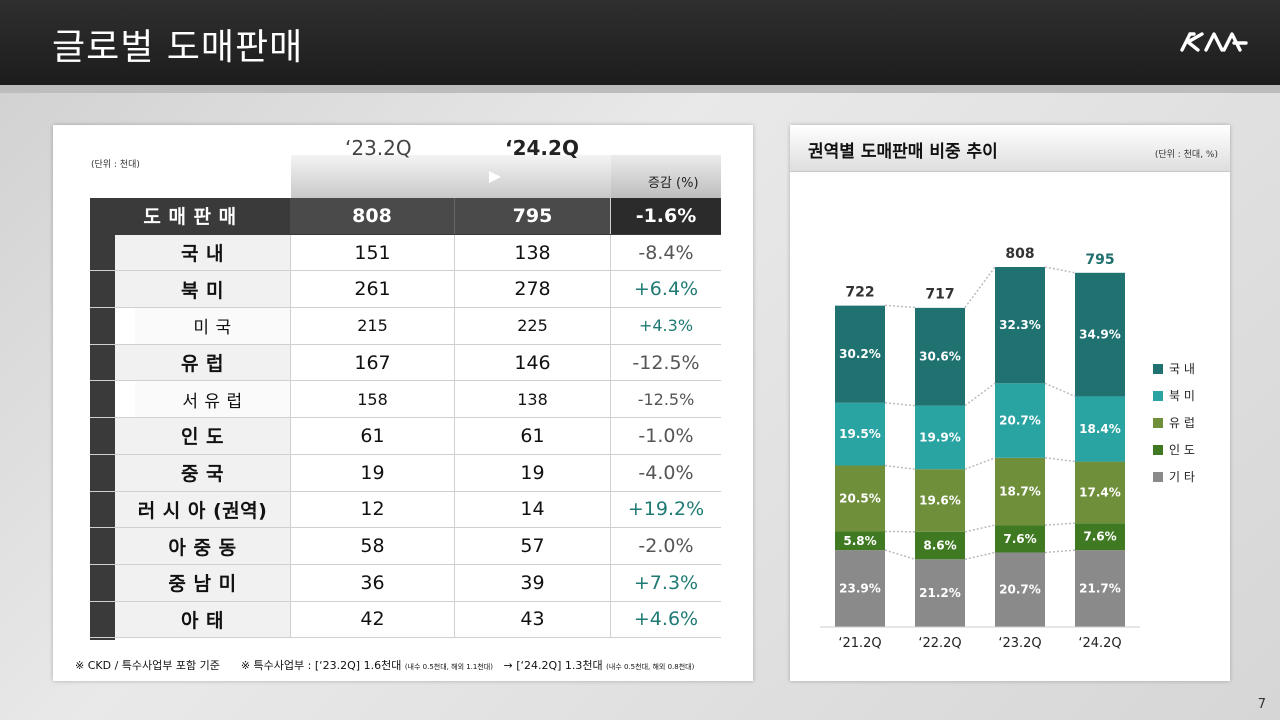  What do you see at coordinates (665, 546) in the screenshot?
I see `change-value: -2.0%` at bounding box center [665, 546].